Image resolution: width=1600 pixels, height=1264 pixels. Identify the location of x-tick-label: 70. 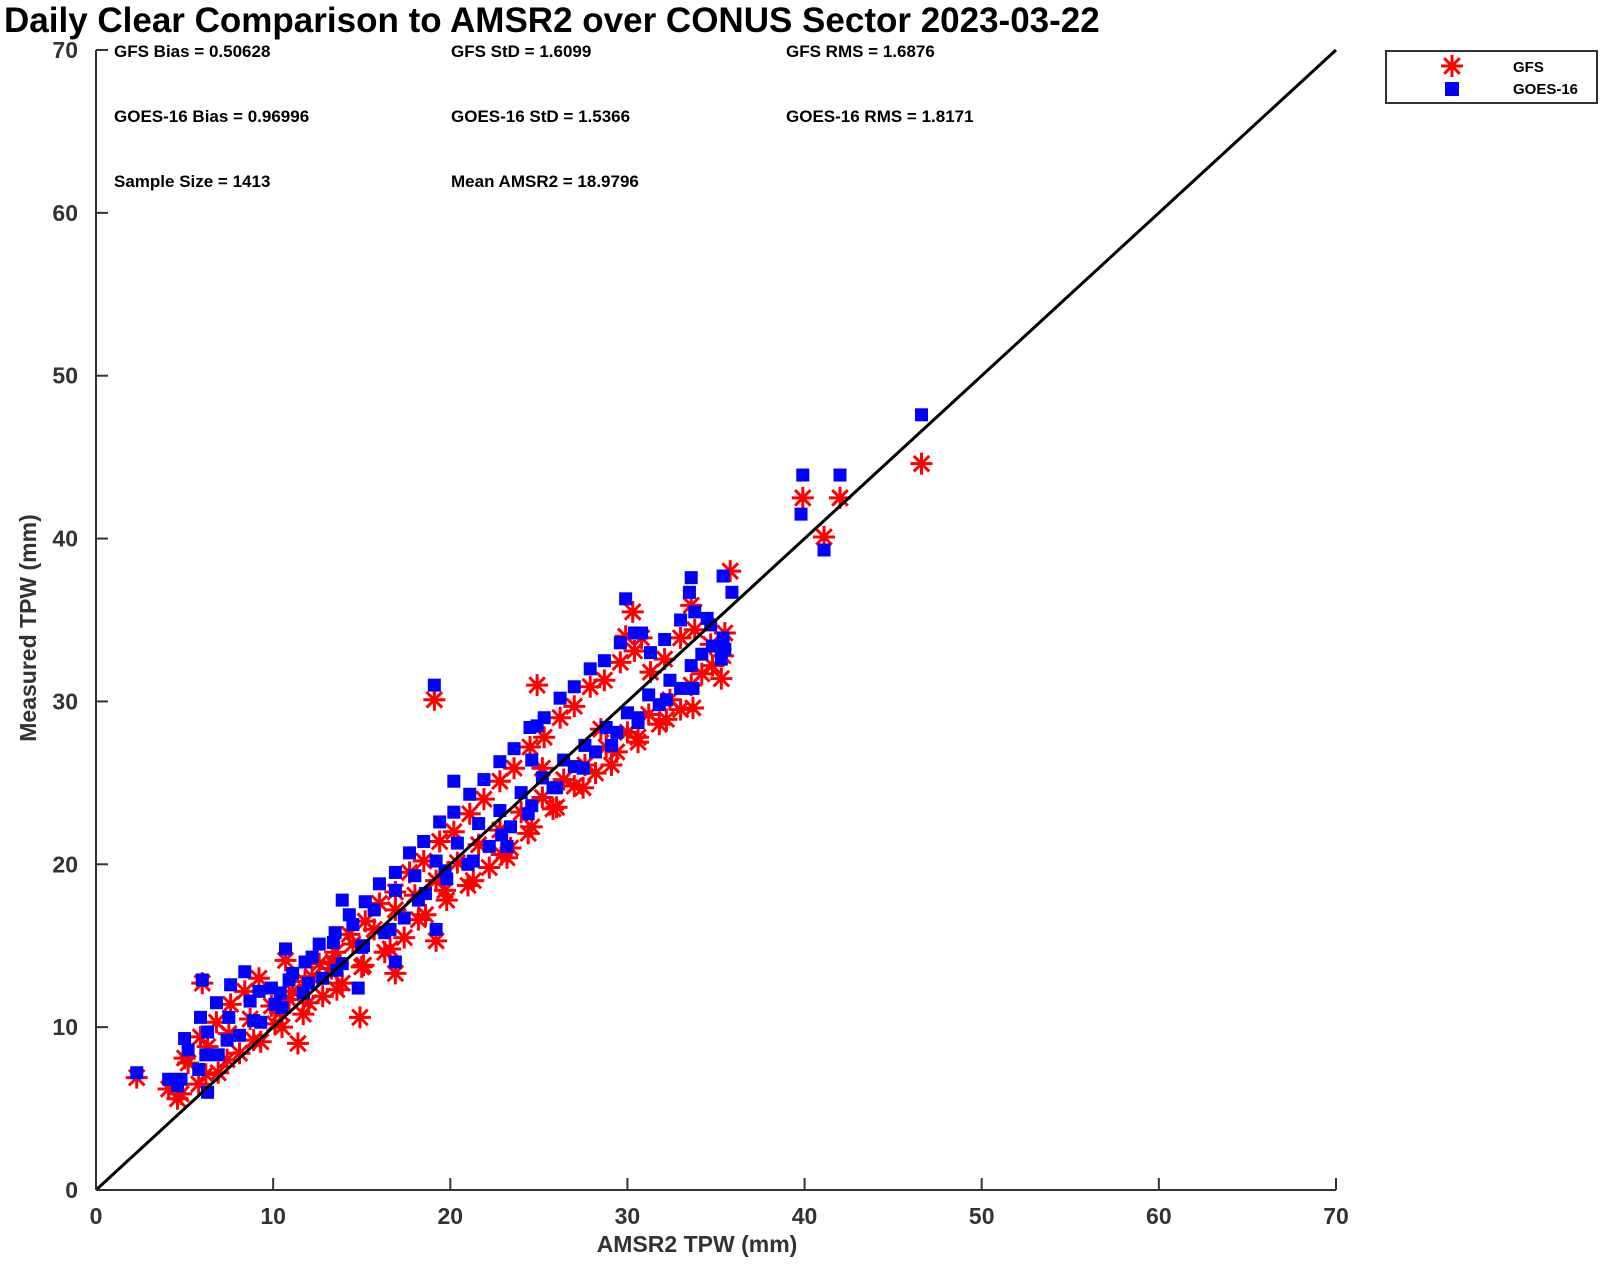
(1336, 1216).